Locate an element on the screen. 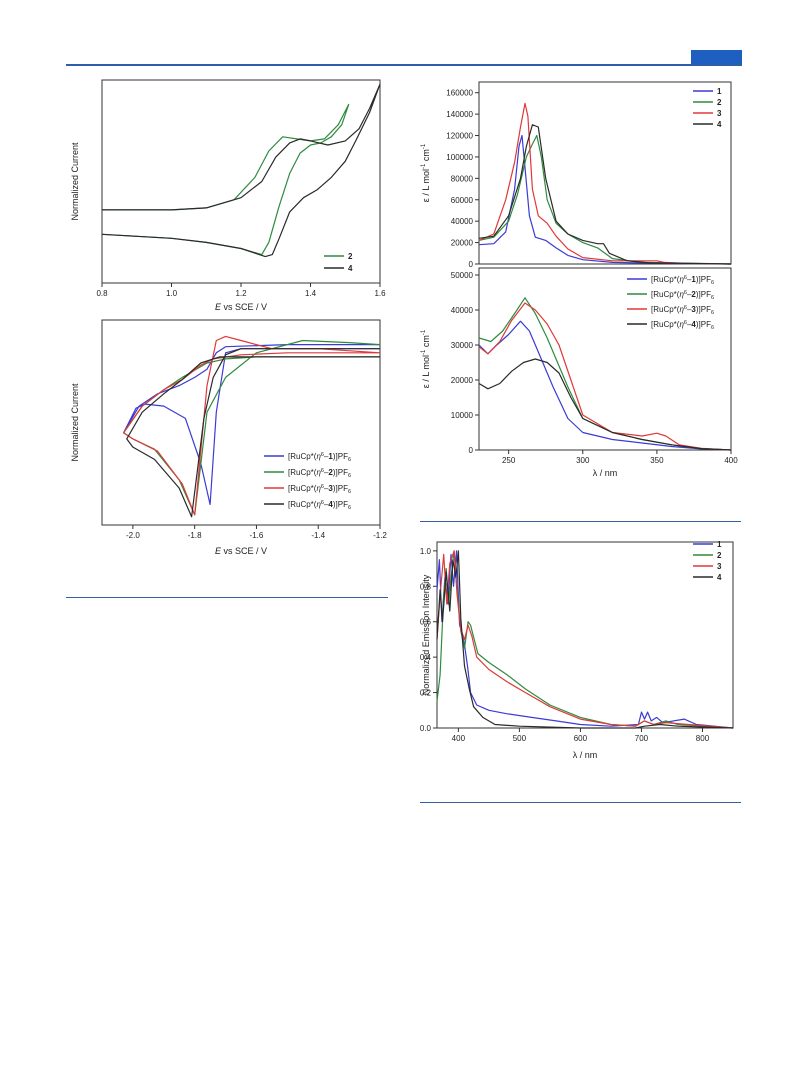  y-tick-label: 100000 is located at coordinates (459, 157).